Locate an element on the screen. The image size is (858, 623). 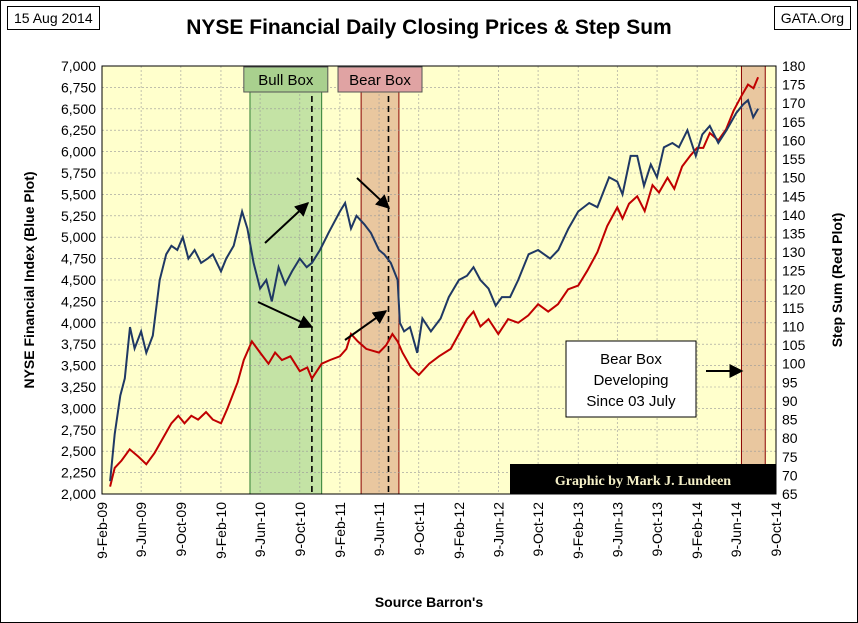
y-left-tick-label: 3,500 is located at coordinates (78, 366).